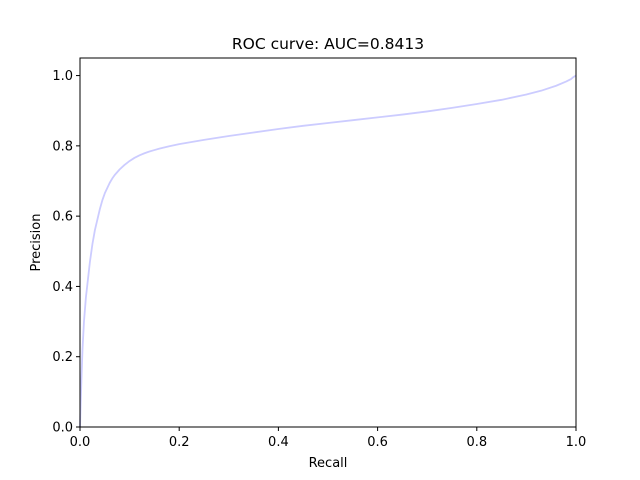 This screenshot has width=640, height=480. I want to click on x-axis-ticks: 0.0 0.2 0.4 0.6 0.8 1.0, so click(328, 438).